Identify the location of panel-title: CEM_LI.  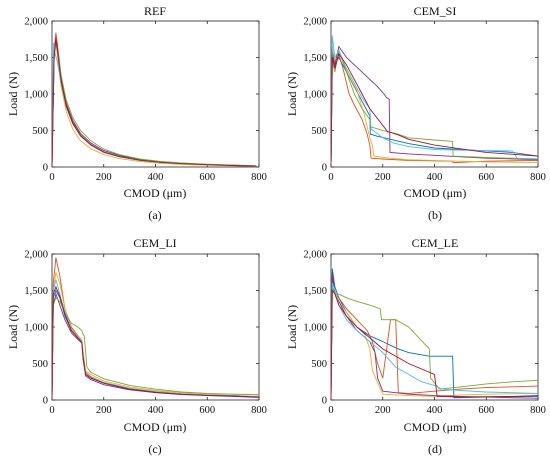
(154, 243).